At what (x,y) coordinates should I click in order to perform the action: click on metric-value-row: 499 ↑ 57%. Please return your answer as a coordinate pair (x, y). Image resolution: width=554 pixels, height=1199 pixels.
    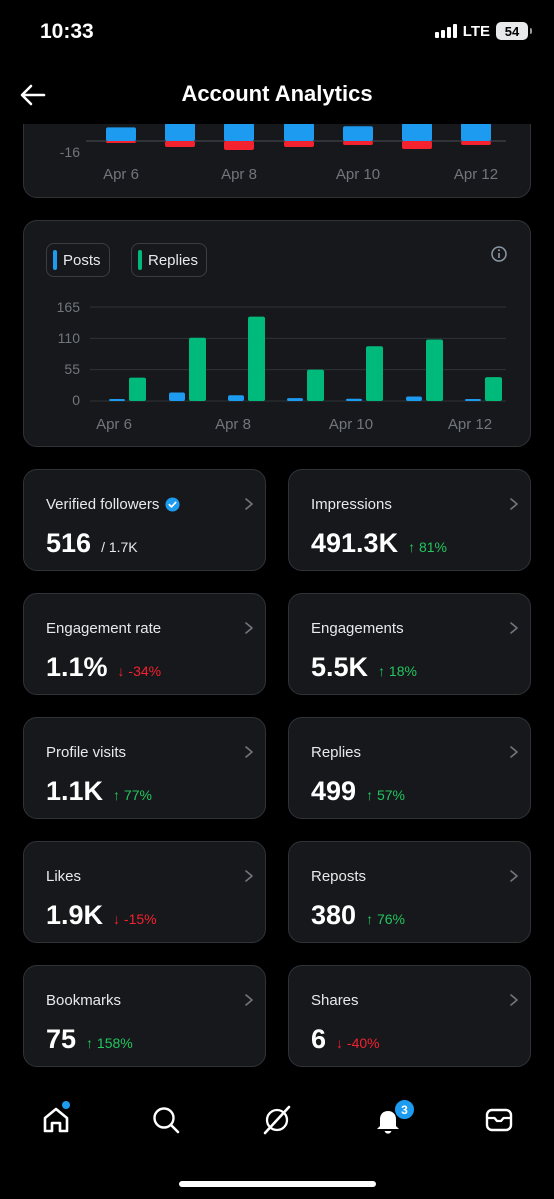
    Looking at the image, I should click on (358, 791).